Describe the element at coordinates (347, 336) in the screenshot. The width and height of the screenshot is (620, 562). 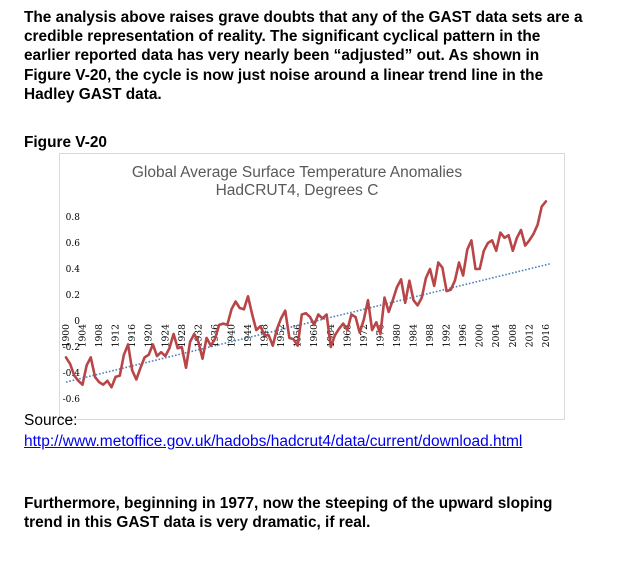
I see `x-tick-label: 1968` at that location.